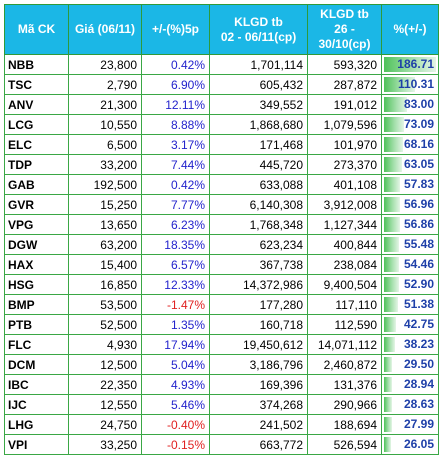  I want to click on change-percent-cell: 18.35%, so click(175, 244).